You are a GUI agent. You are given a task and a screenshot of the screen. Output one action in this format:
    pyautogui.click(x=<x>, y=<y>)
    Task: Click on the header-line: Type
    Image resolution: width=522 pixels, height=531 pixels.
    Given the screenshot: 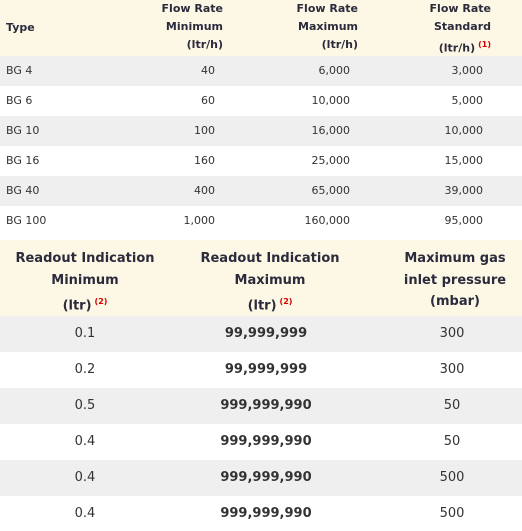 What is the action you would take?
    pyautogui.click(x=20, y=28)
    